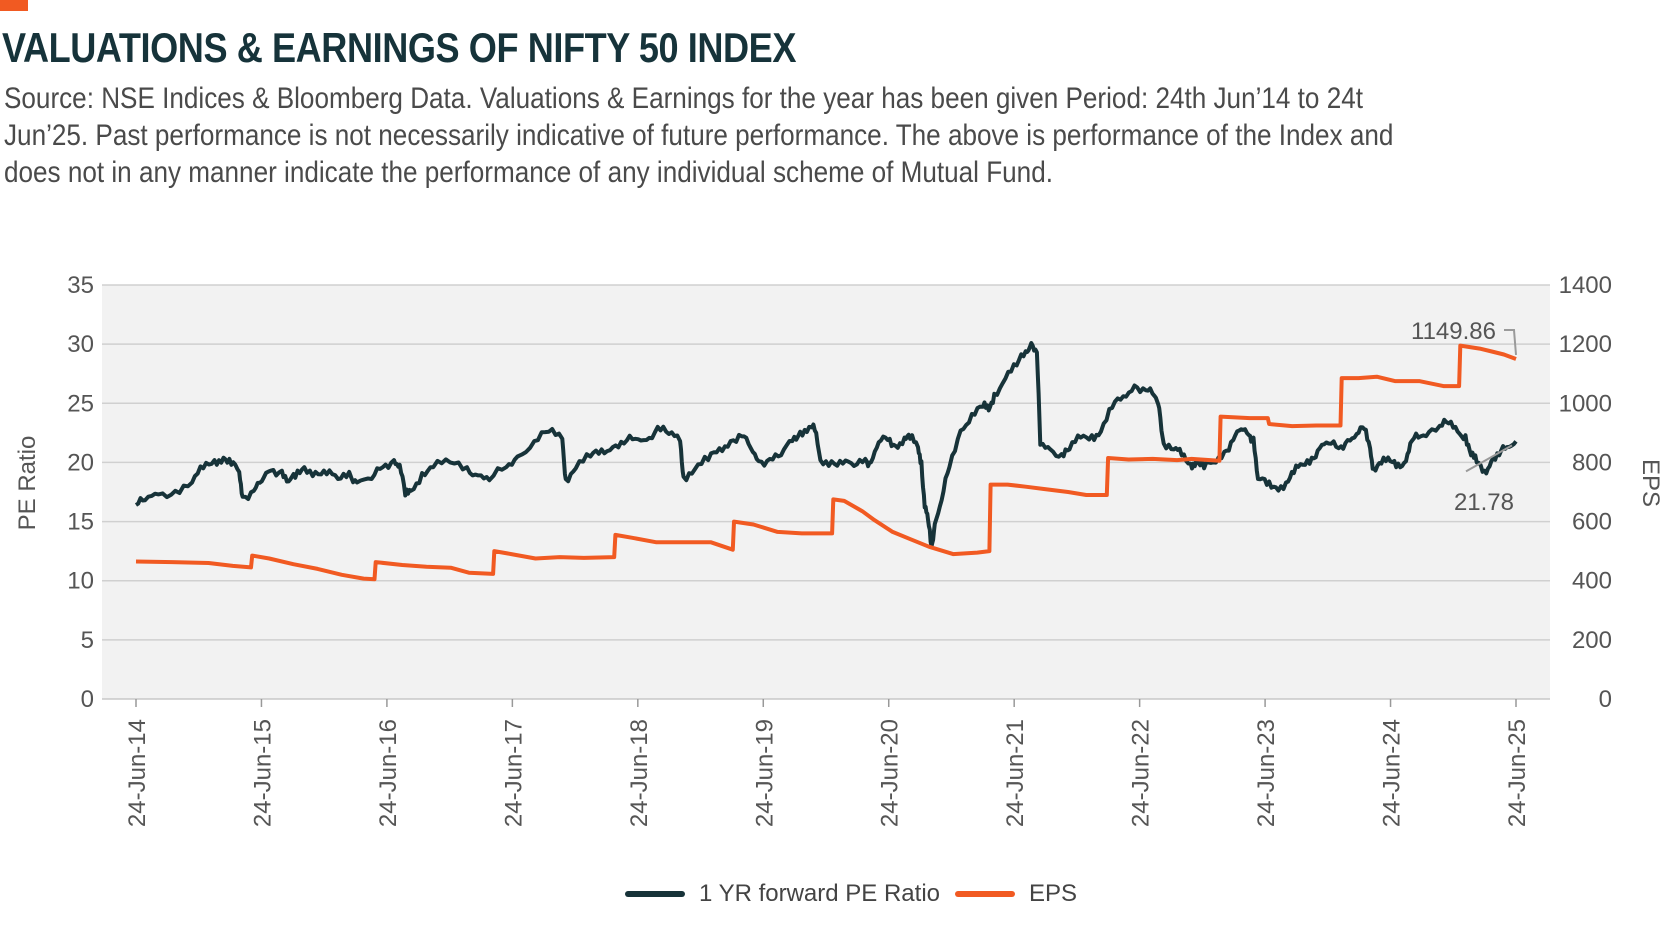 The width and height of the screenshot is (1667, 950). I want to click on page-title: VALUATIONS & EARNINGS OF NIFTY 50 INDEX, so click(399, 47).